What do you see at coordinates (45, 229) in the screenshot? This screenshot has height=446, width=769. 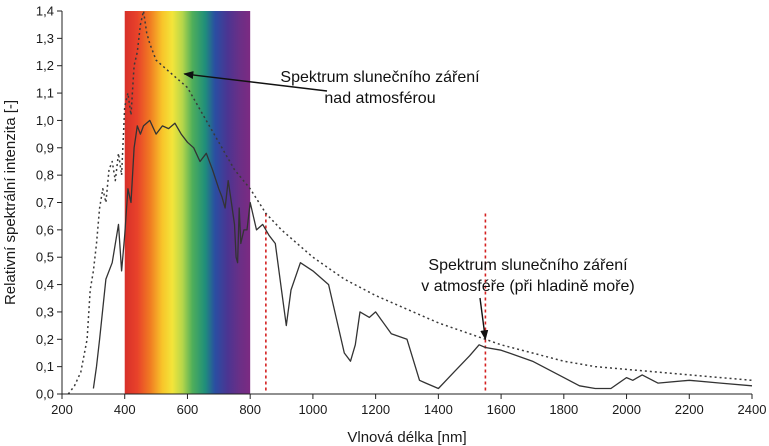 I see `y-tick-label: 0,6` at bounding box center [45, 229].